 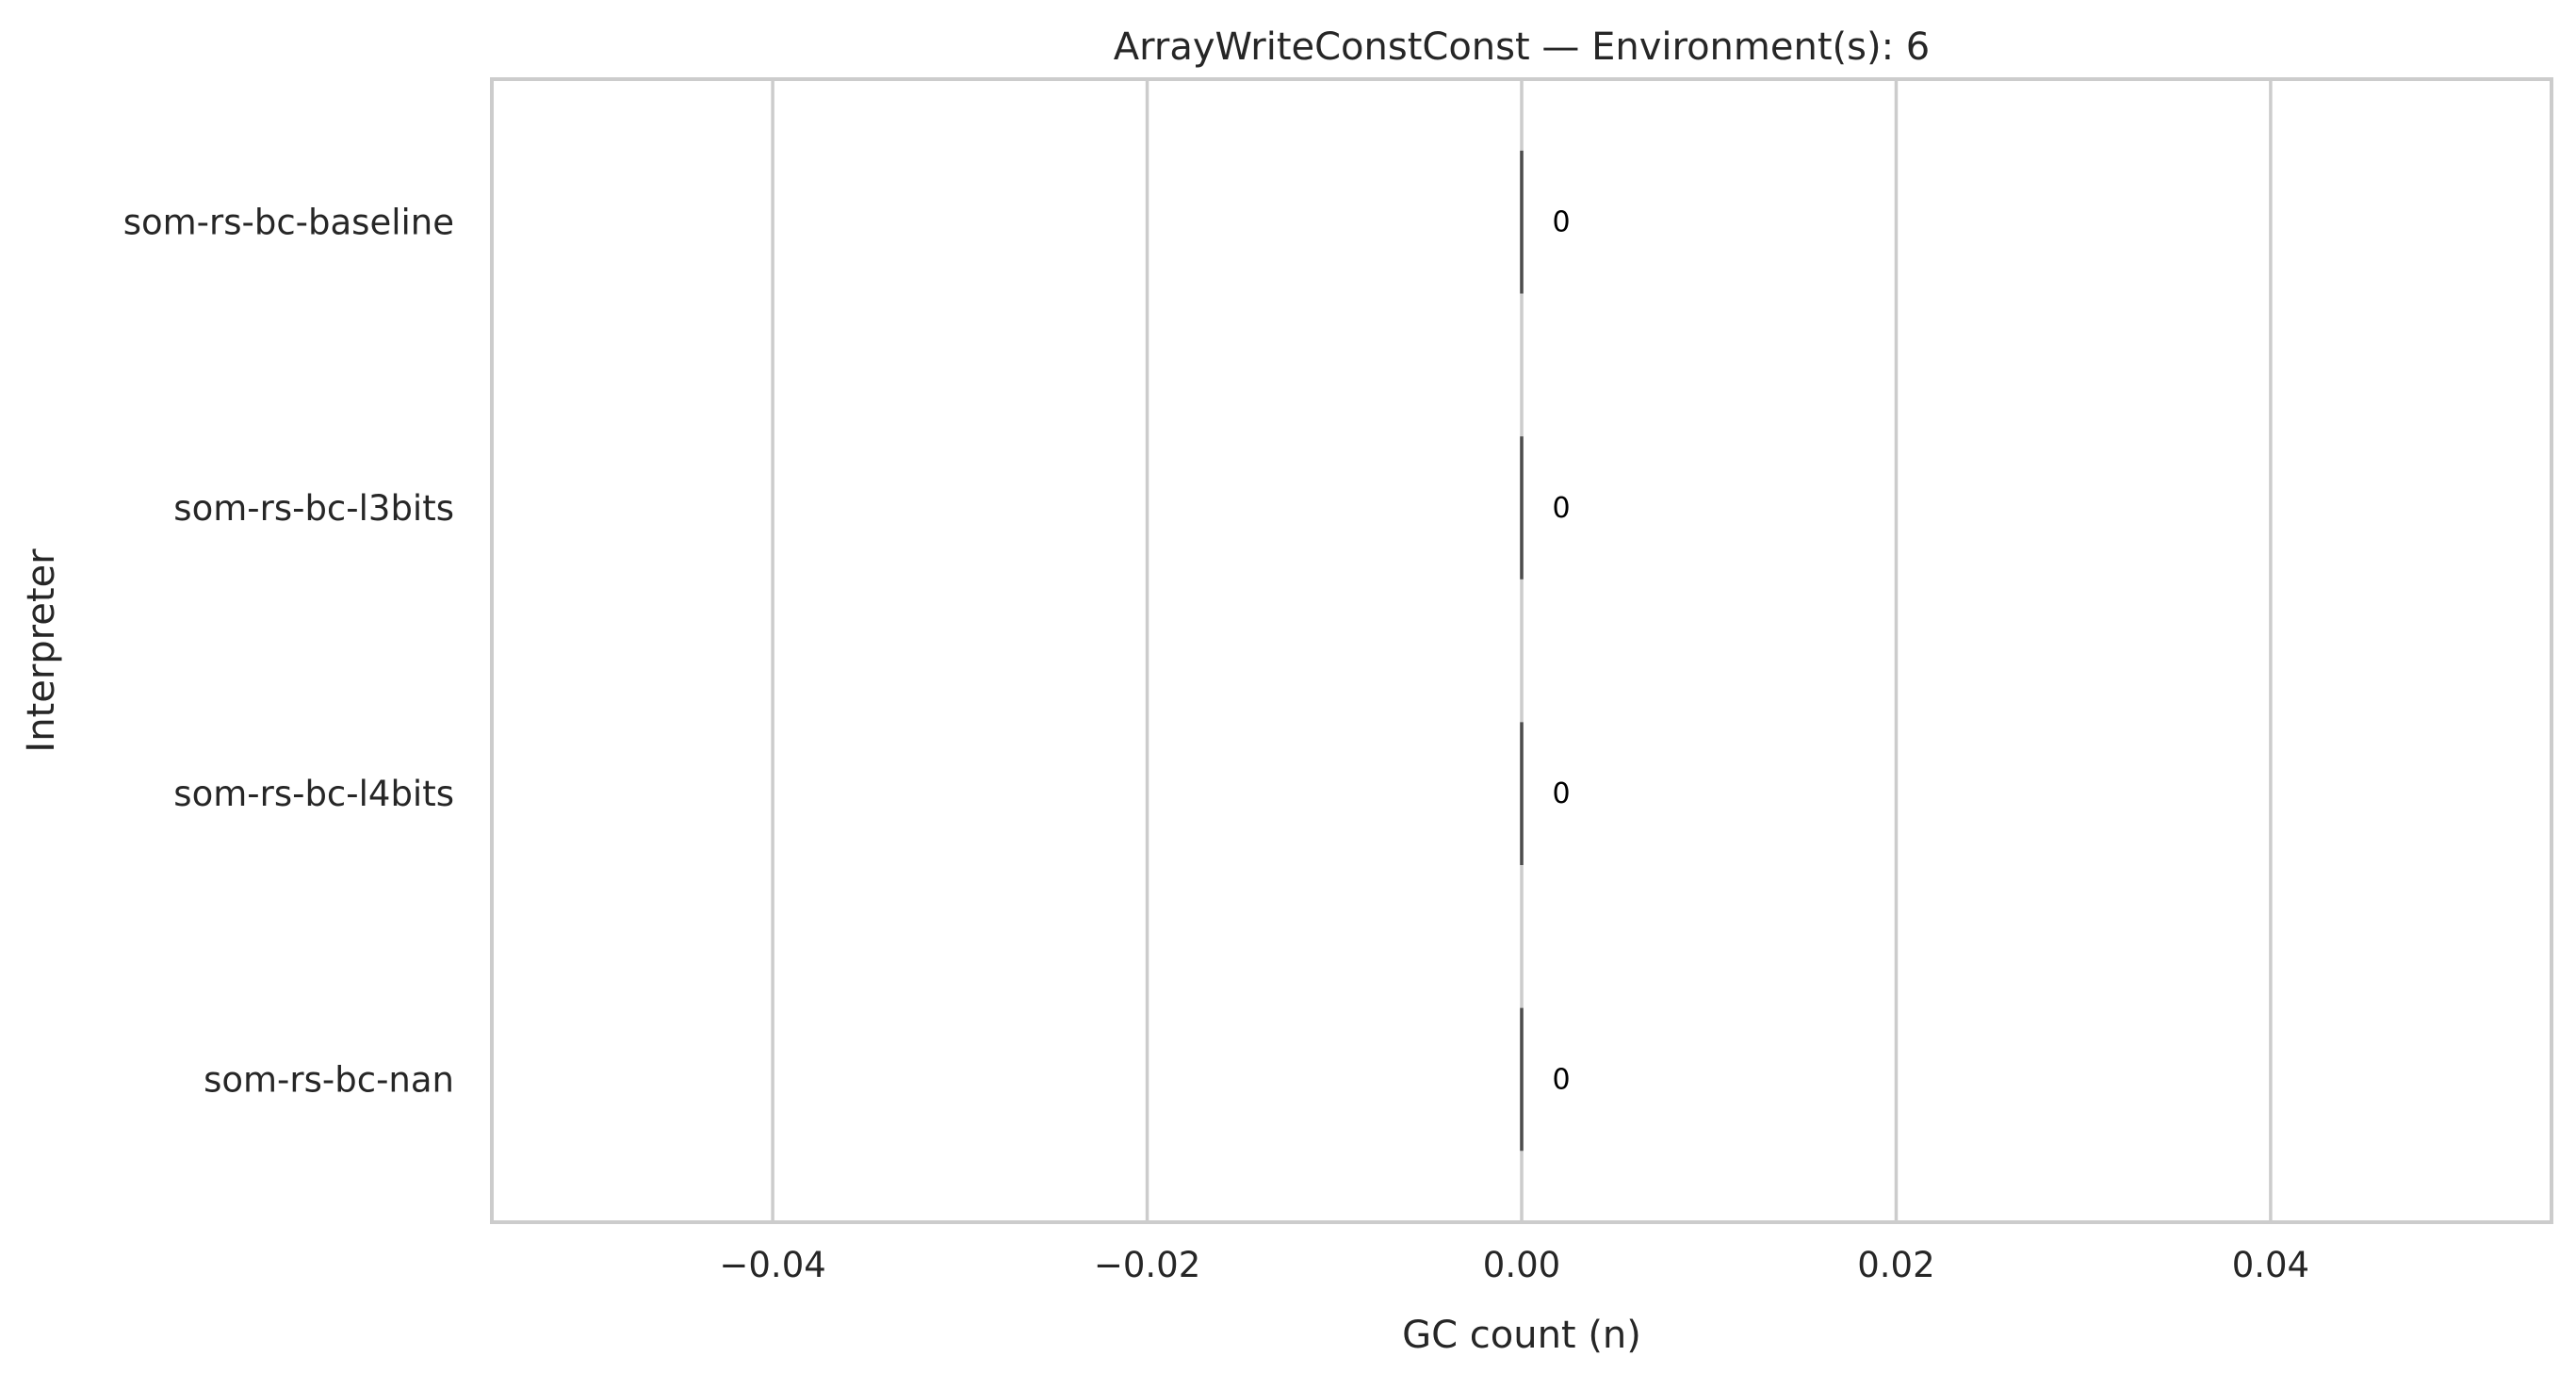 I want to click on y-tick-label: som-rs-bc-l3bits, so click(x=313, y=509).